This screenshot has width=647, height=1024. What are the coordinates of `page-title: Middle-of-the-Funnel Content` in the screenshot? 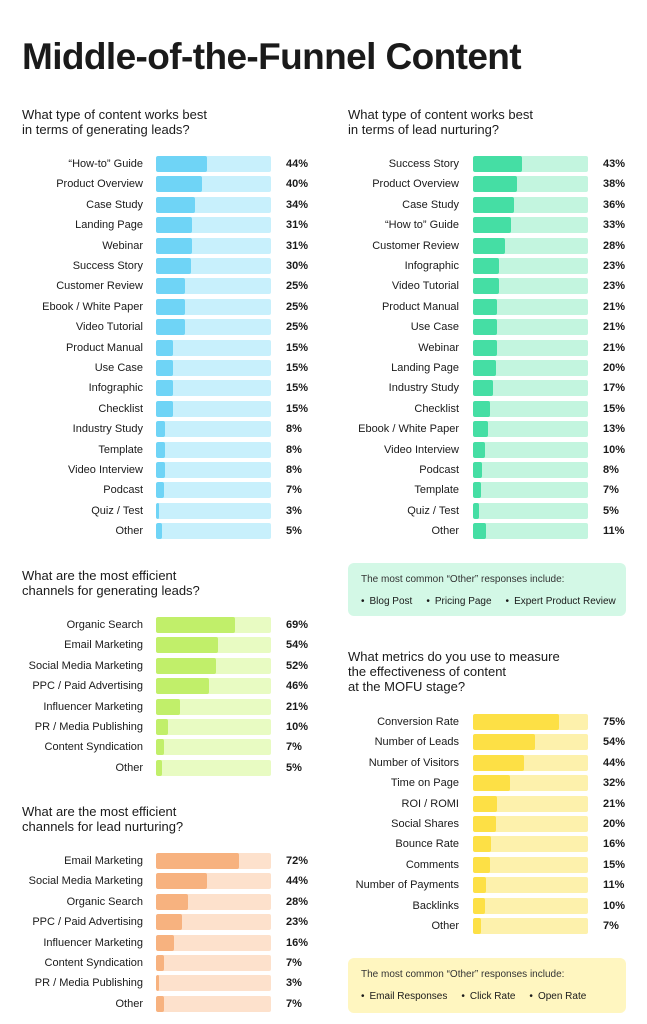 It's located at (272, 56).